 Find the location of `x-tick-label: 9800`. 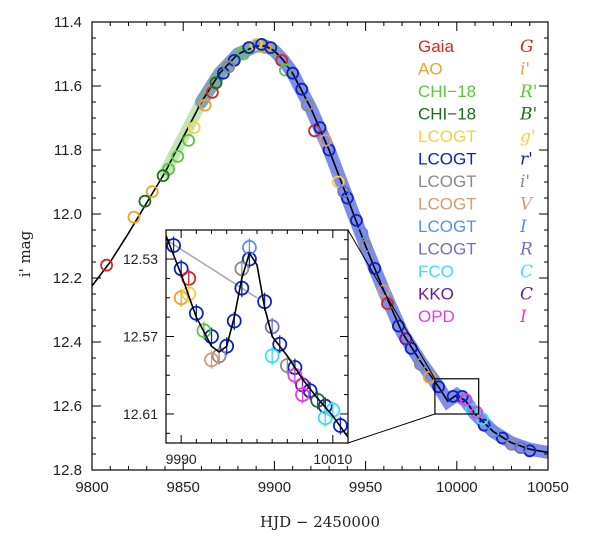

x-tick-label: 9800 is located at coordinates (91, 487).